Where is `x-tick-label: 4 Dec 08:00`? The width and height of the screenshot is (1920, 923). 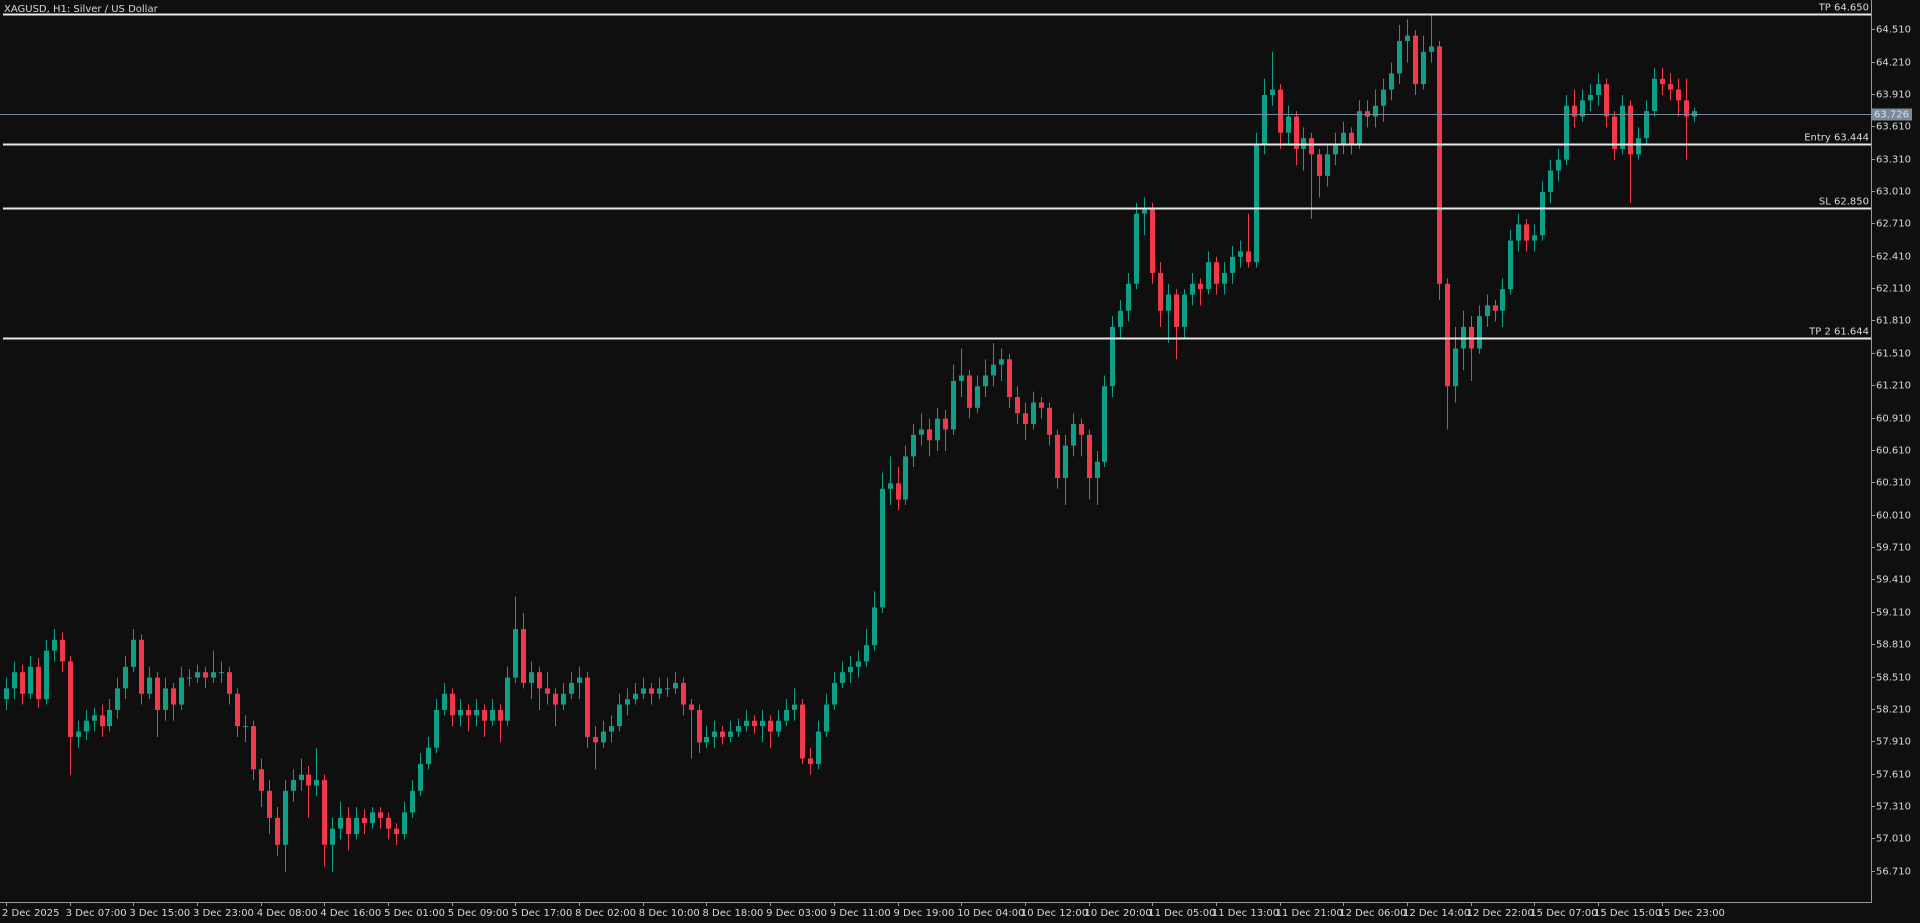
x-tick-label: 4 Dec 08:00 is located at coordinates (287, 913).